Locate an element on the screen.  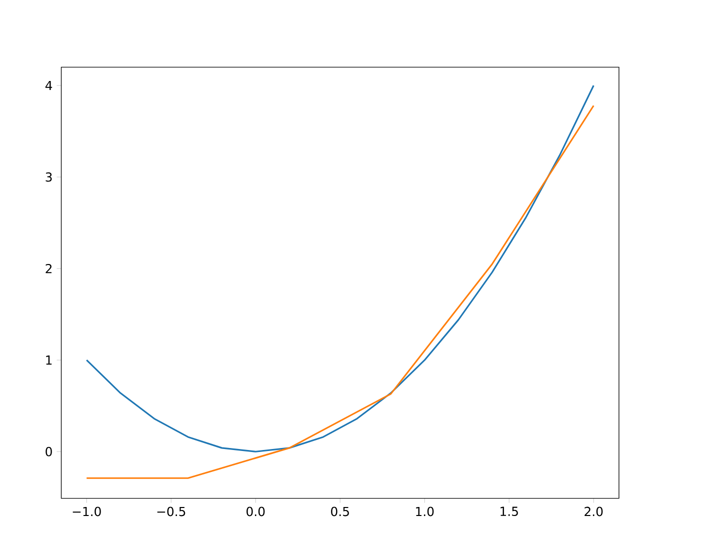
x-tick-label: −0.5 is located at coordinates (171, 511).